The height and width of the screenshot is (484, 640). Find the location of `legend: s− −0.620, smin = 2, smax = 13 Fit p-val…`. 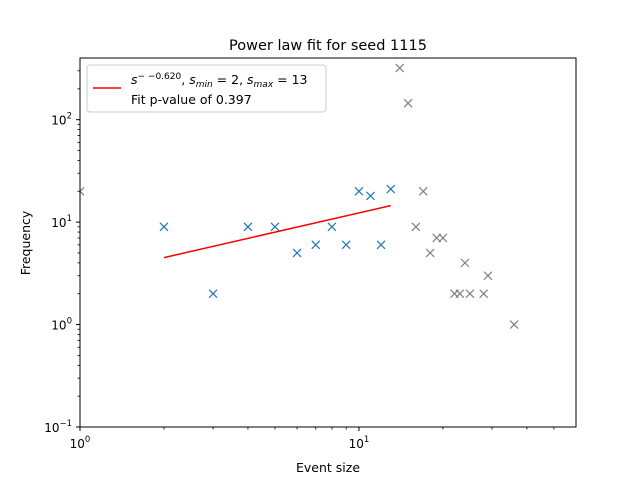

legend: s− −0.620, smin = 2, smax = 13 Fit p-val… is located at coordinates (206, 88).